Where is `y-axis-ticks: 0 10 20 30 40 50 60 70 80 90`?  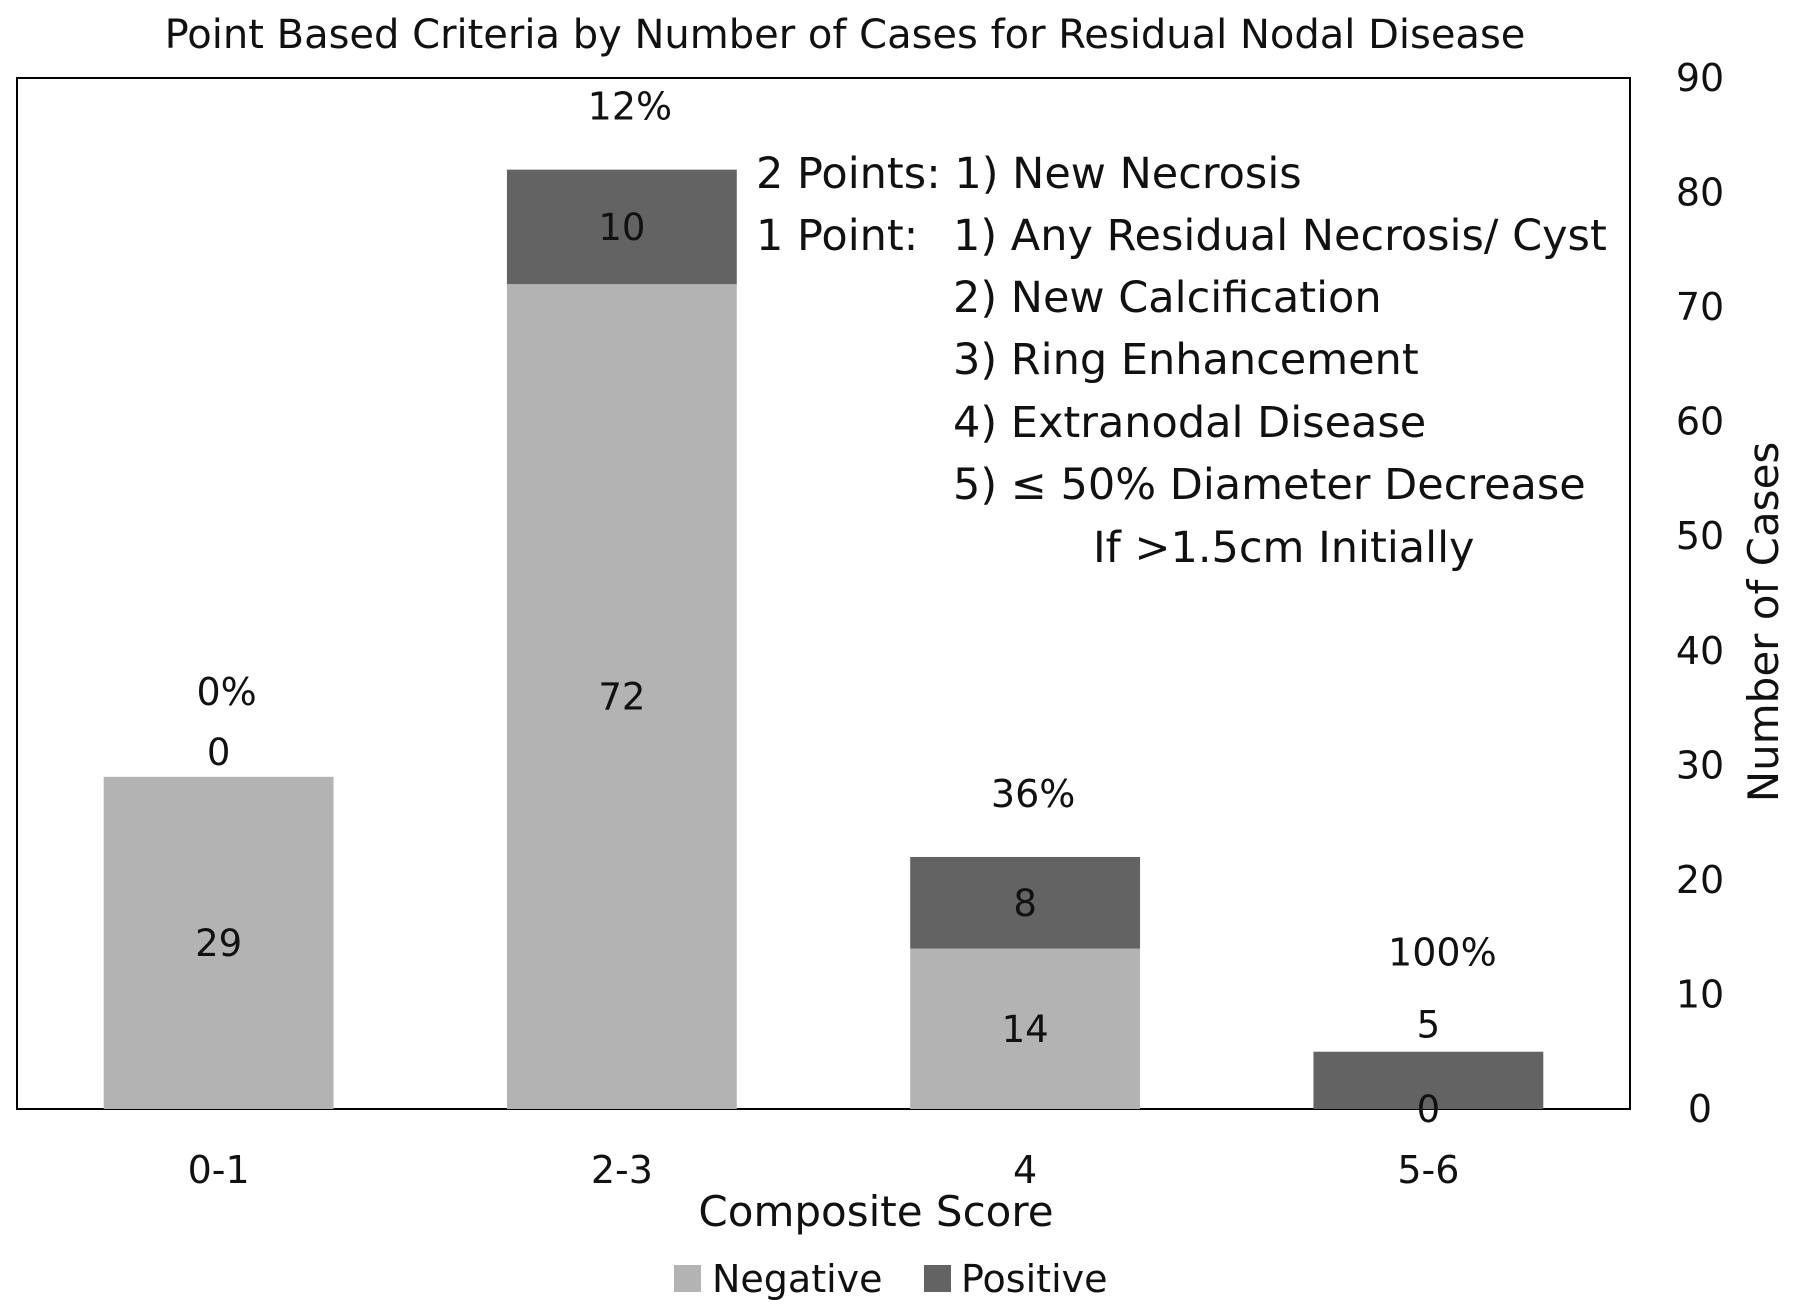
y-axis-ticks: 0 10 20 30 40 50 60 70 80 90 is located at coordinates (1700, 593).